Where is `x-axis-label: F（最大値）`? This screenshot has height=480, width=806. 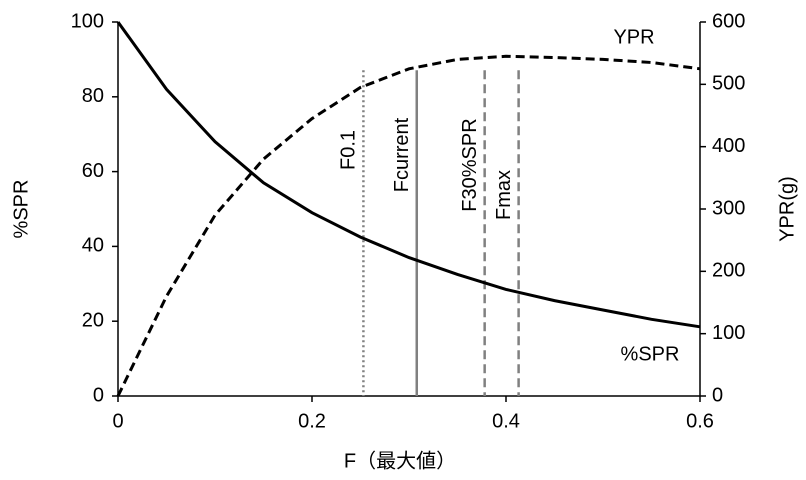
x-axis-label: F（最大値） is located at coordinates (400, 460).